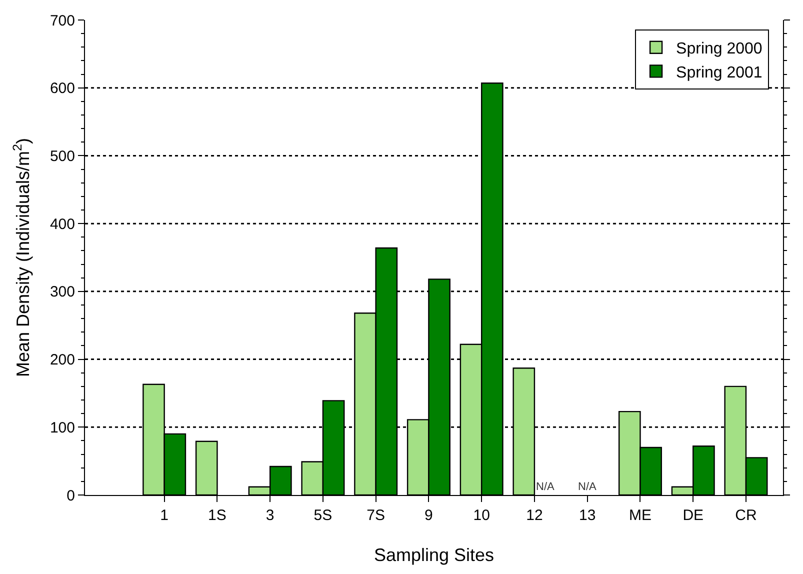 This screenshot has height=574, width=803. Describe the element at coordinates (323, 515) in the screenshot. I see `x-tick-label: 5S` at that location.